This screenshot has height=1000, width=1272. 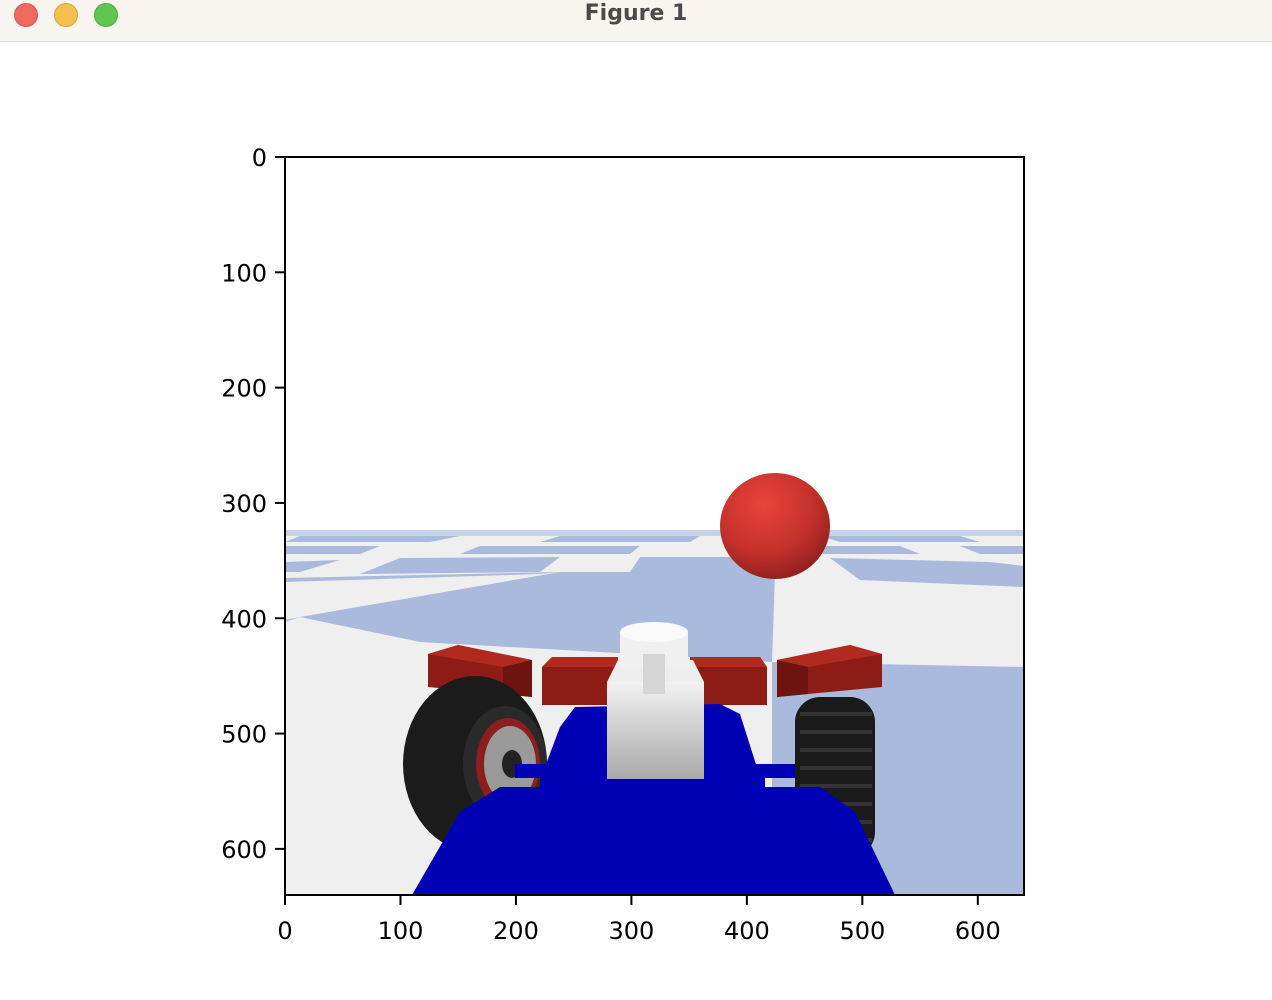 What do you see at coordinates (244, 504) in the screenshot?
I see `y-tick-label: 300` at bounding box center [244, 504].